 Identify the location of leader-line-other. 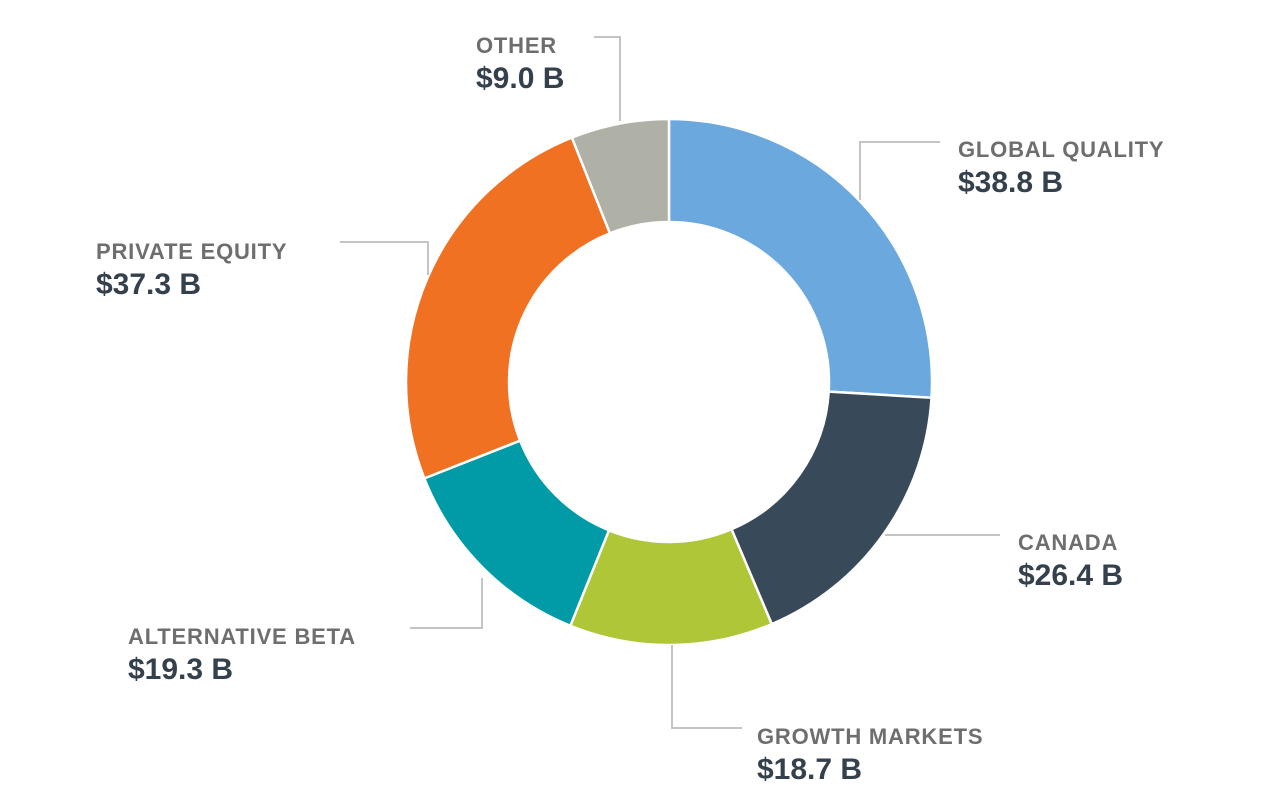
(607, 78).